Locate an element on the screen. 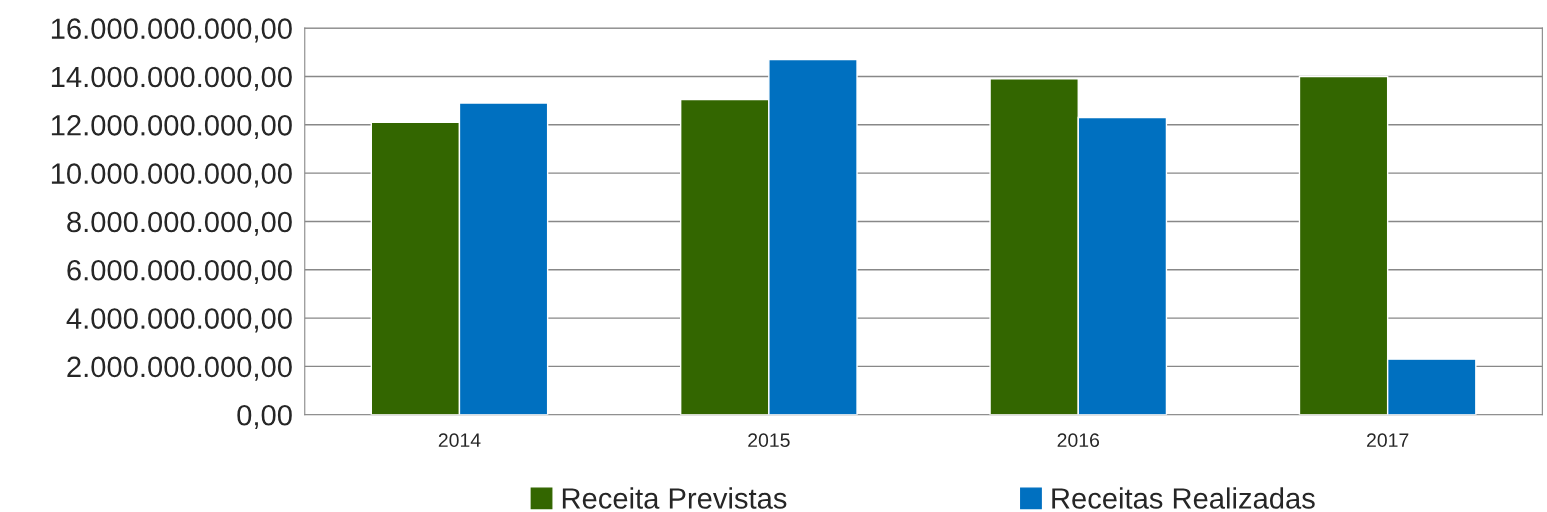 This screenshot has height=512, width=1547. y-tick-label: 2.000.000.000,00 is located at coordinates (179, 368).